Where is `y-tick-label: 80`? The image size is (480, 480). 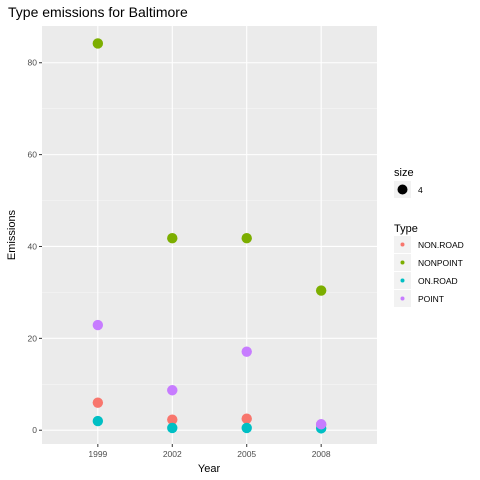 y-tick-label: 80 is located at coordinates (33, 63).